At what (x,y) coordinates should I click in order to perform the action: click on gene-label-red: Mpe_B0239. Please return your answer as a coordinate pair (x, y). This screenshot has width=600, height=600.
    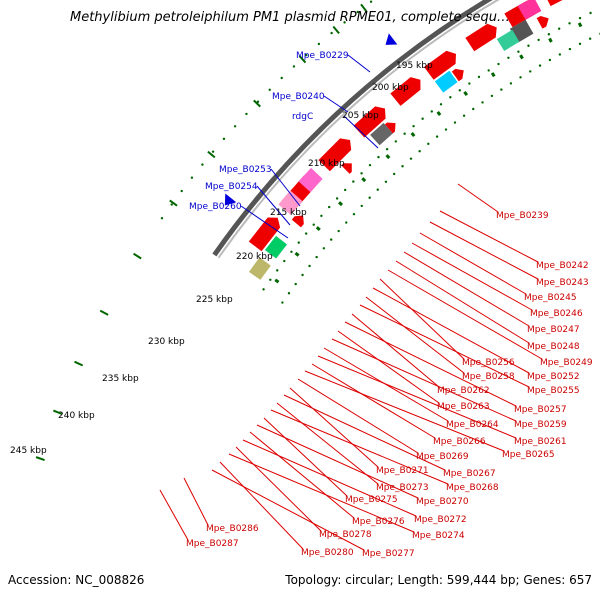
    Looking at the image, I should click on (522, 216).